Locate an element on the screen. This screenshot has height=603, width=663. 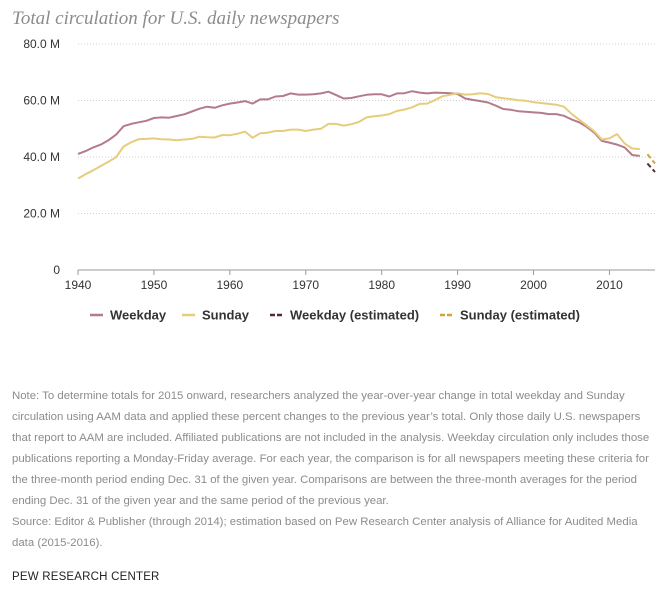
legend-label: Weekday is located at coordinates (138, 315).